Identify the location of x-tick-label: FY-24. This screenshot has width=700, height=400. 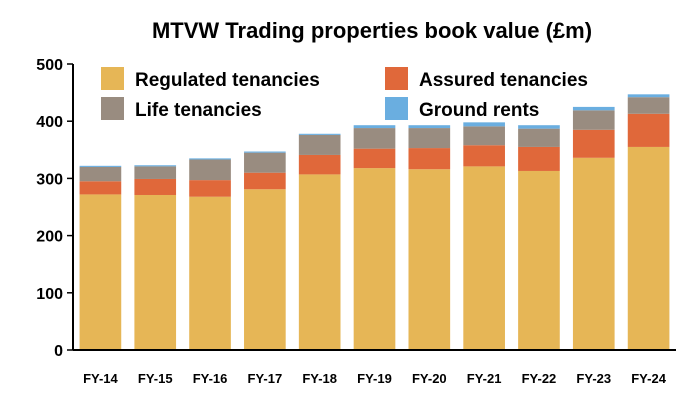
(648, 378).